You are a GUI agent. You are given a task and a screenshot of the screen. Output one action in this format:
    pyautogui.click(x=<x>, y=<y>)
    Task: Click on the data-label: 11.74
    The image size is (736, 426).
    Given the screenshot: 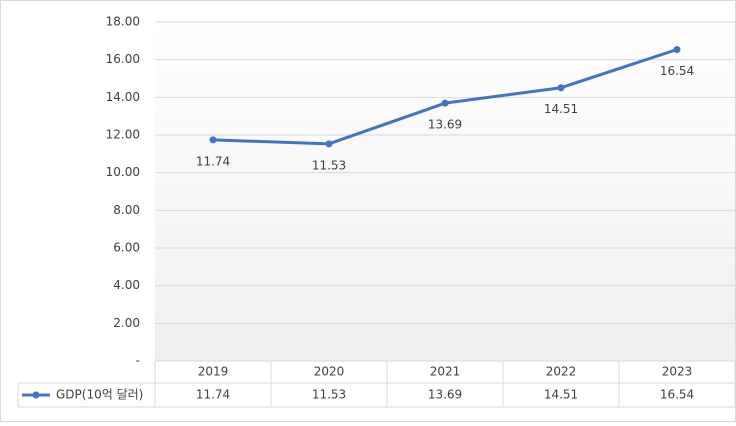 What is the action you would take?
    pyautogui.click(x=213, y=161)
    